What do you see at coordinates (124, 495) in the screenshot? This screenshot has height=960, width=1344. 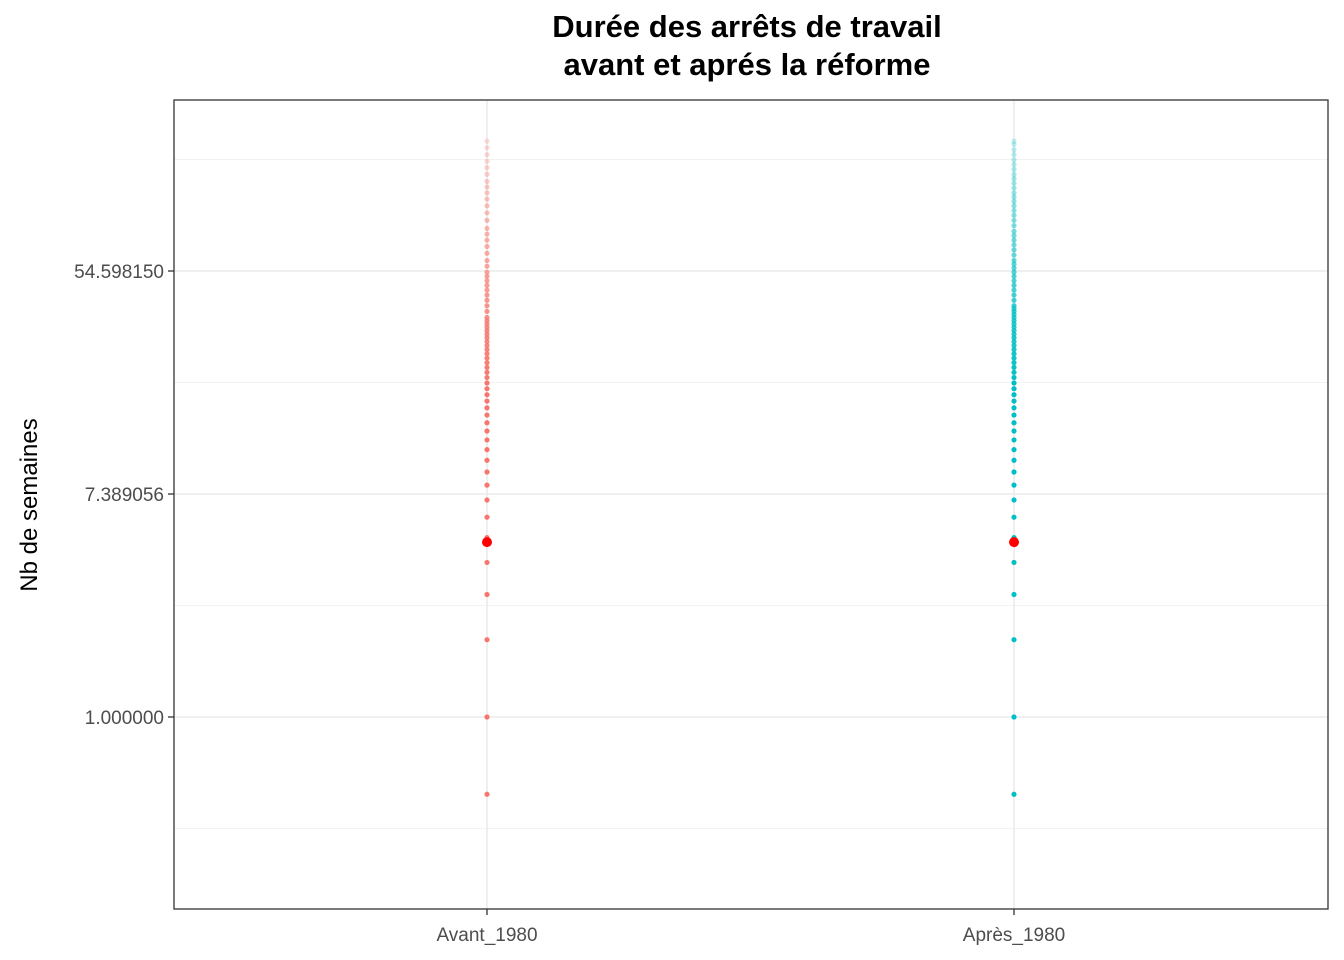 I see `y-tick-label: 7.389056` at bounding box center [124, 495].